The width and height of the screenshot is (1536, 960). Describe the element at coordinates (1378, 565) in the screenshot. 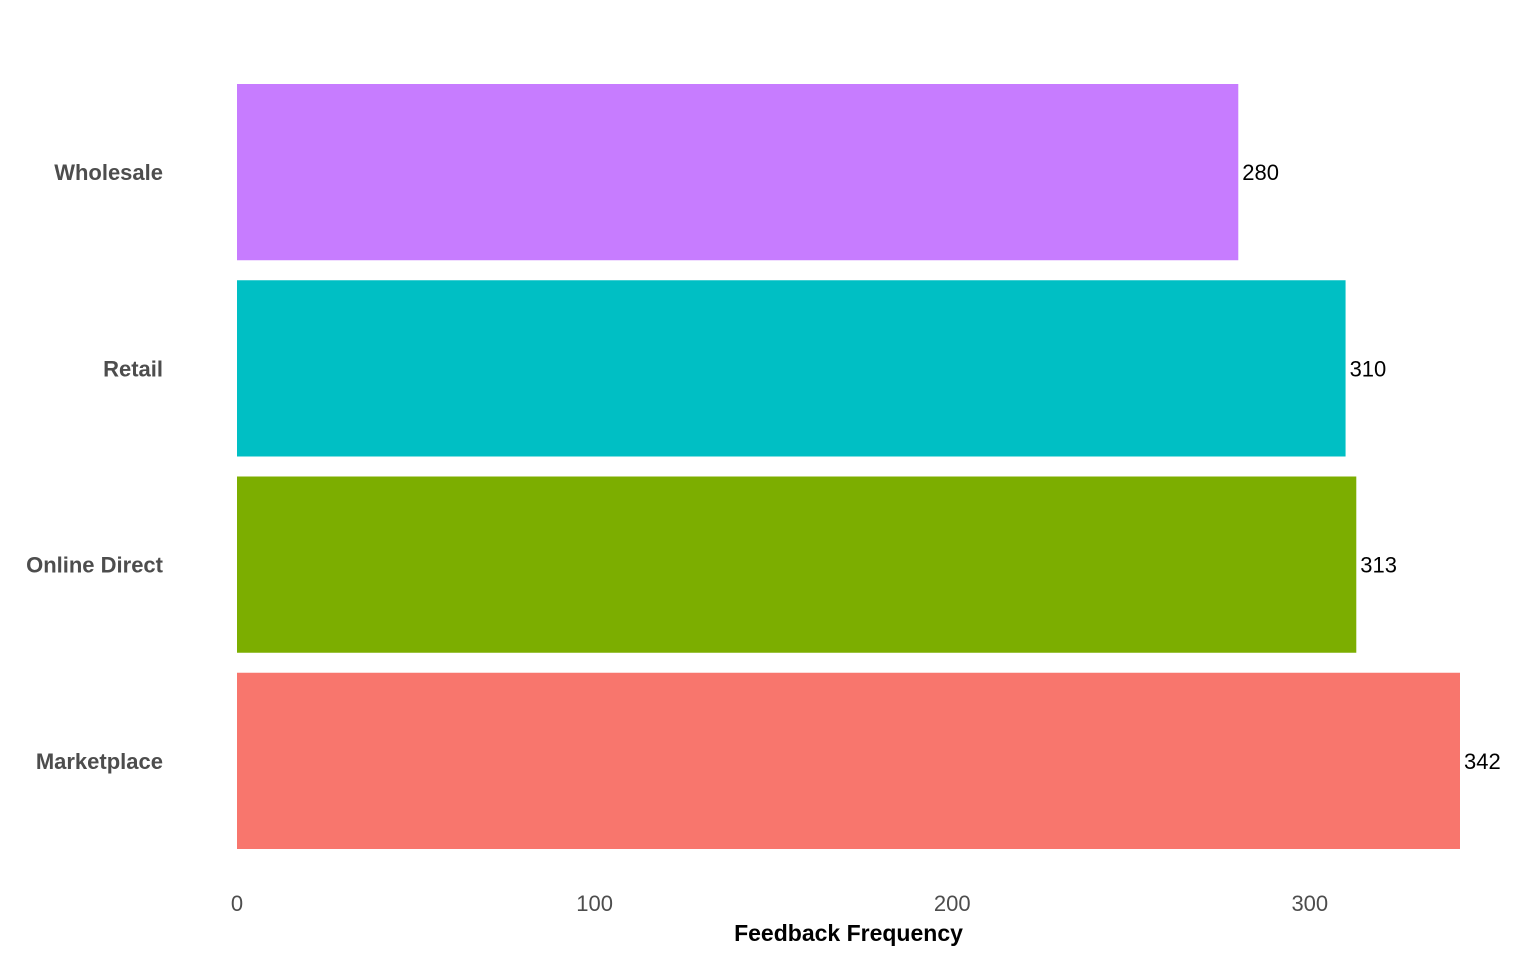

I see `value-label-online-direct: 313` at that location.